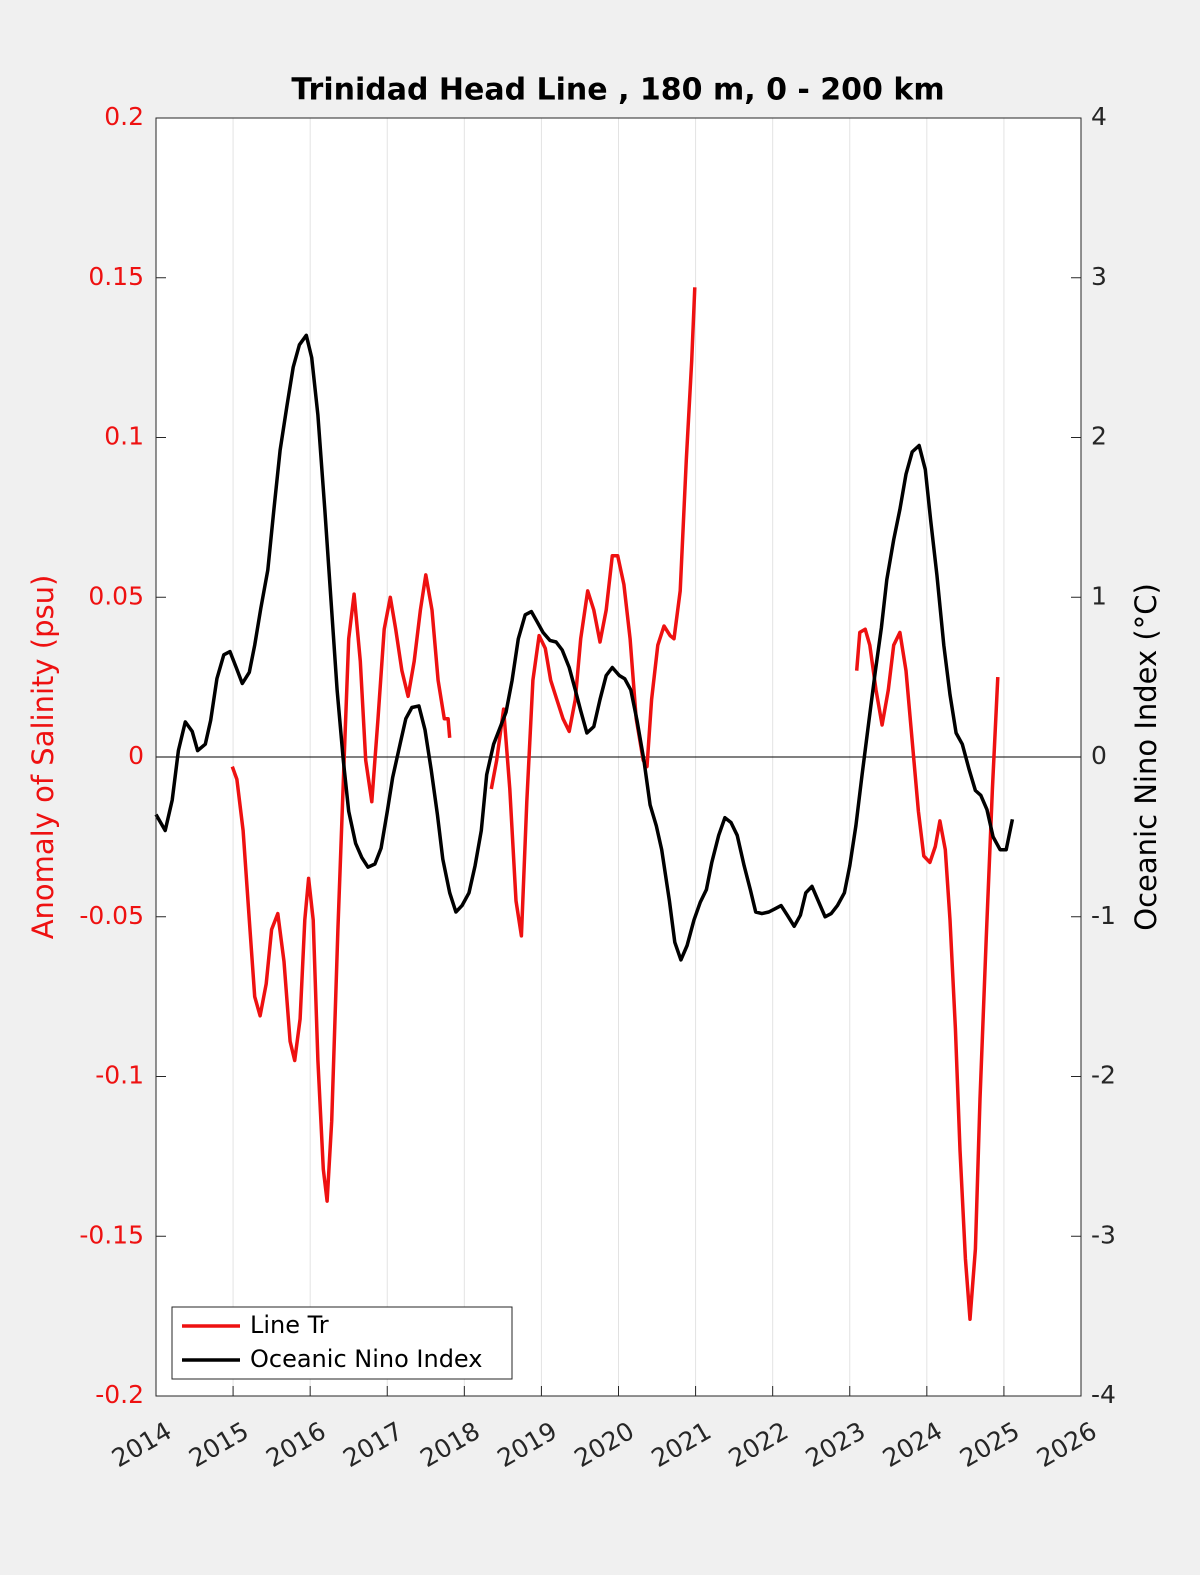 Image resolution: width=1200 pixels, height=1575 pixels. Describe the element at coordinates (1103, 1394) in the screenshot. I see `y2-tick-label: -4` at that location.